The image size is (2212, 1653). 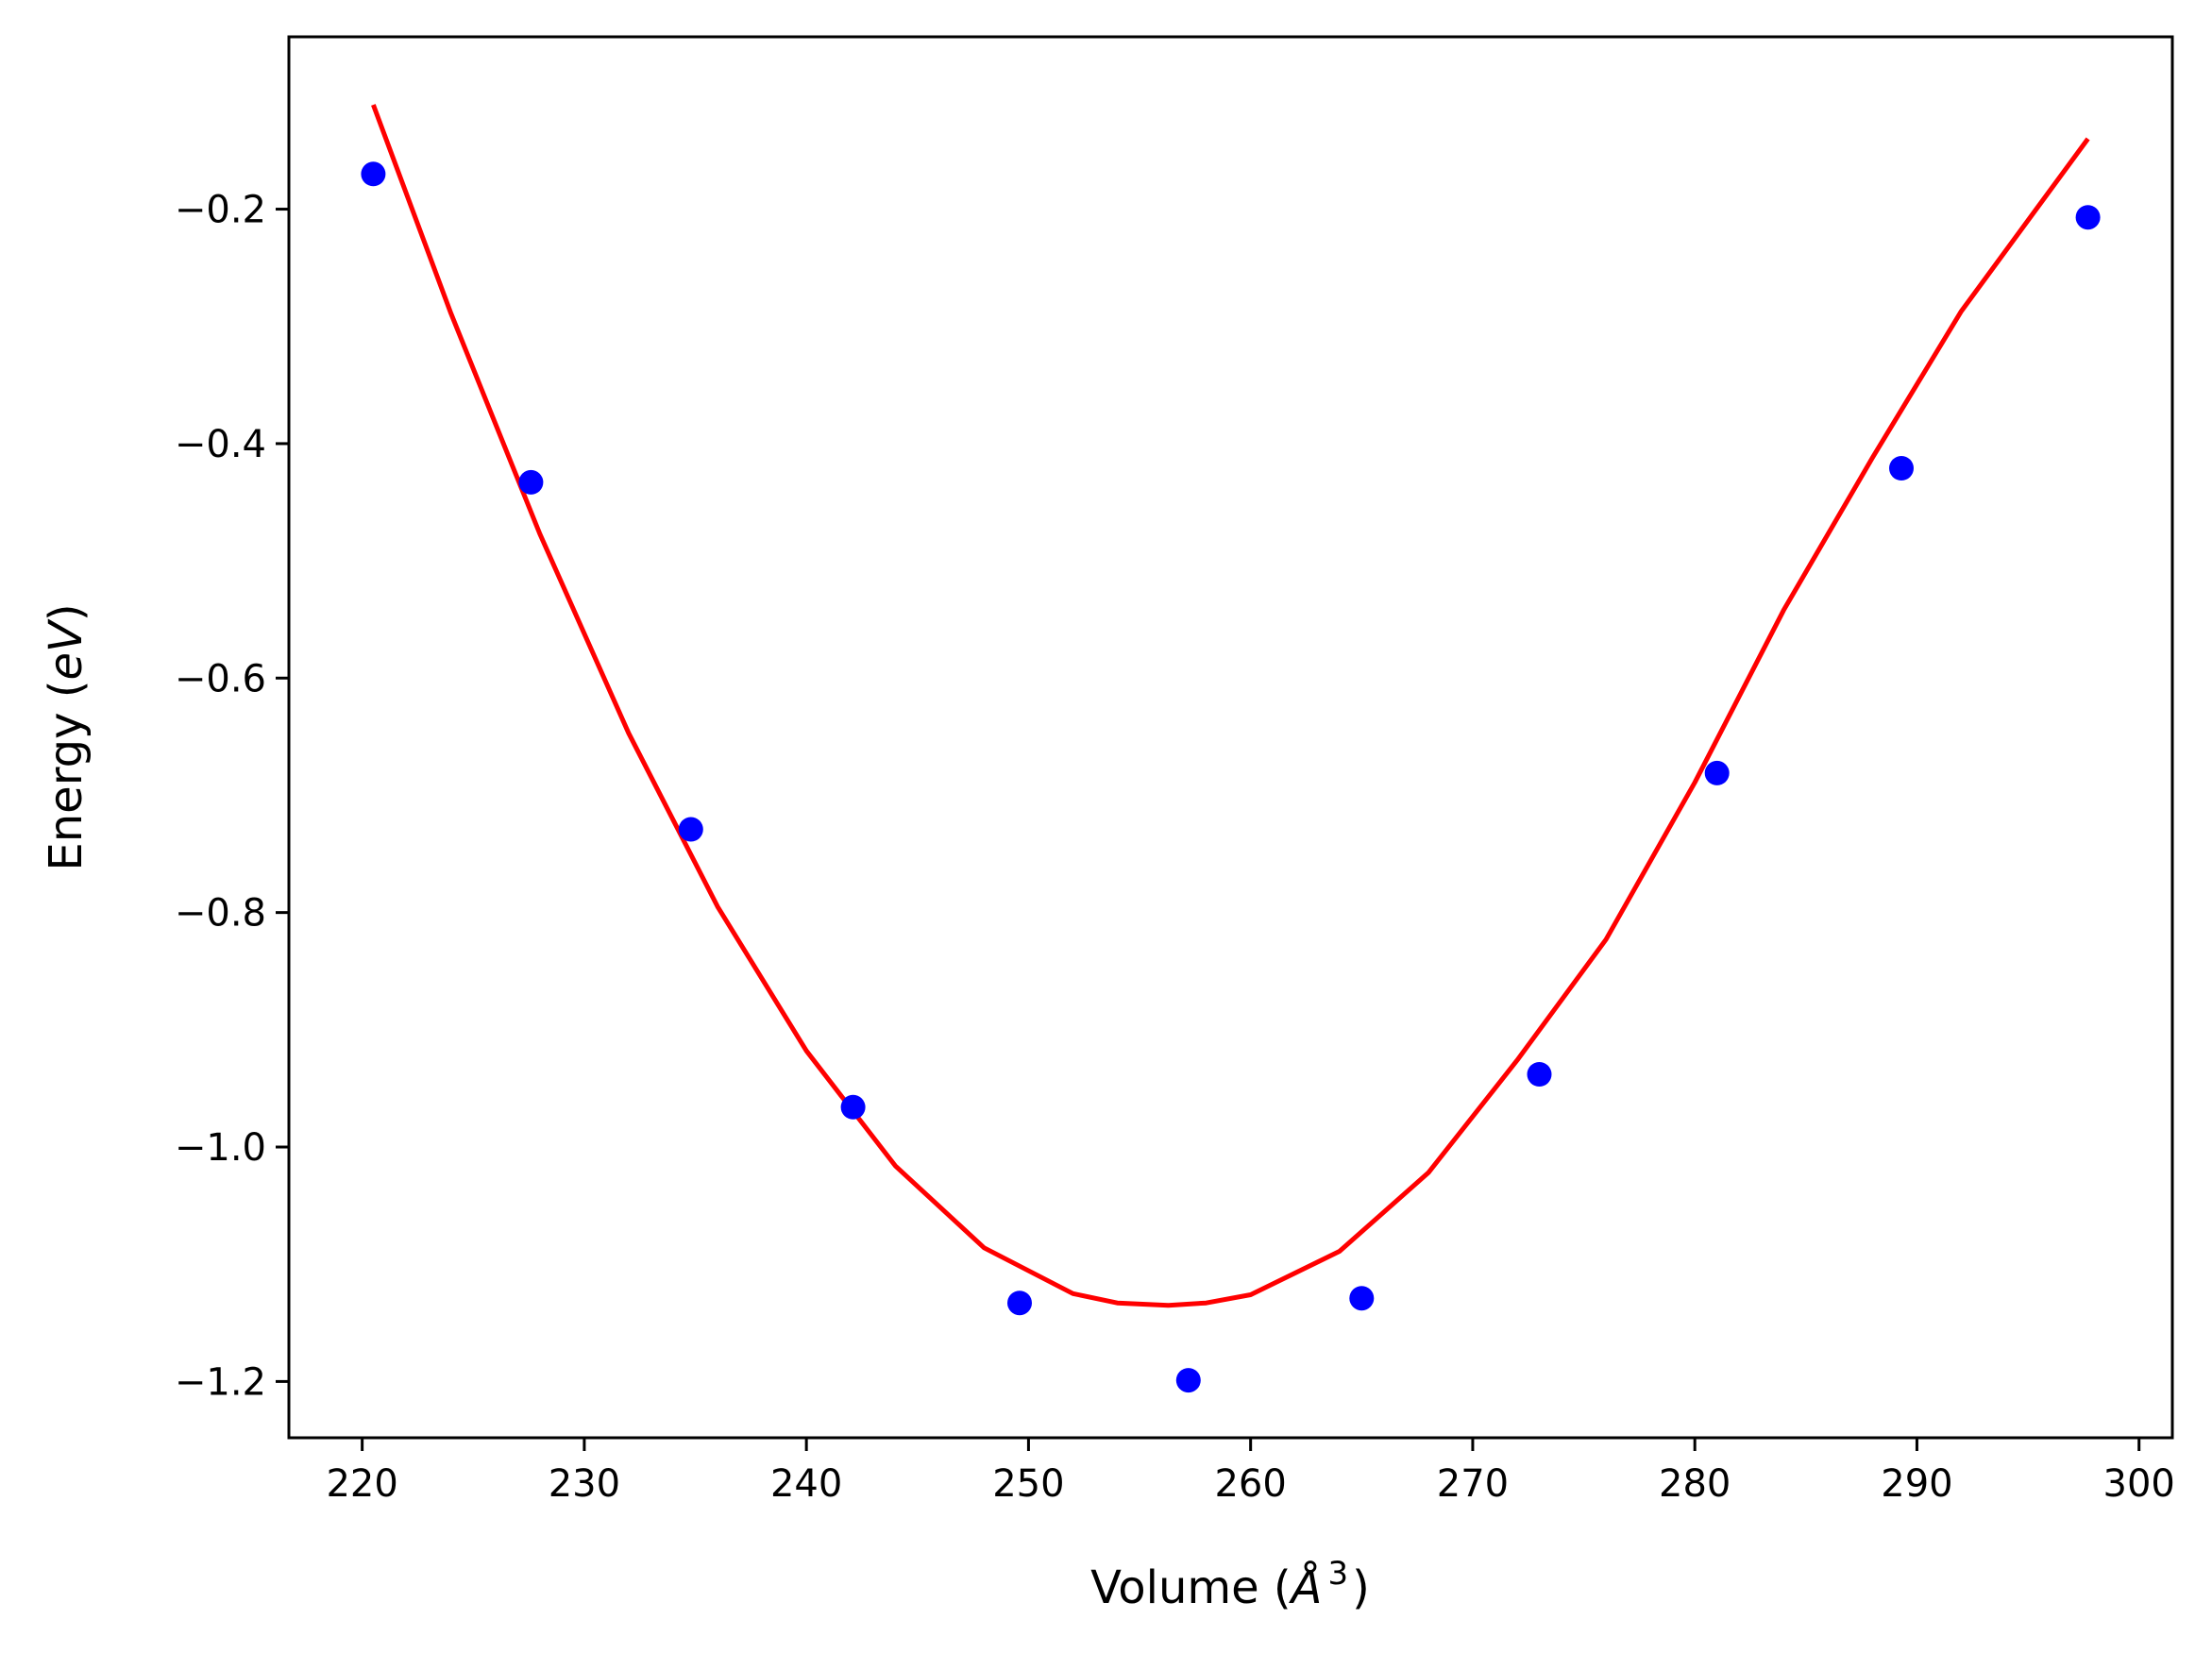 I want to click on x-tick-label: 240, so click(x=806, y=1484).